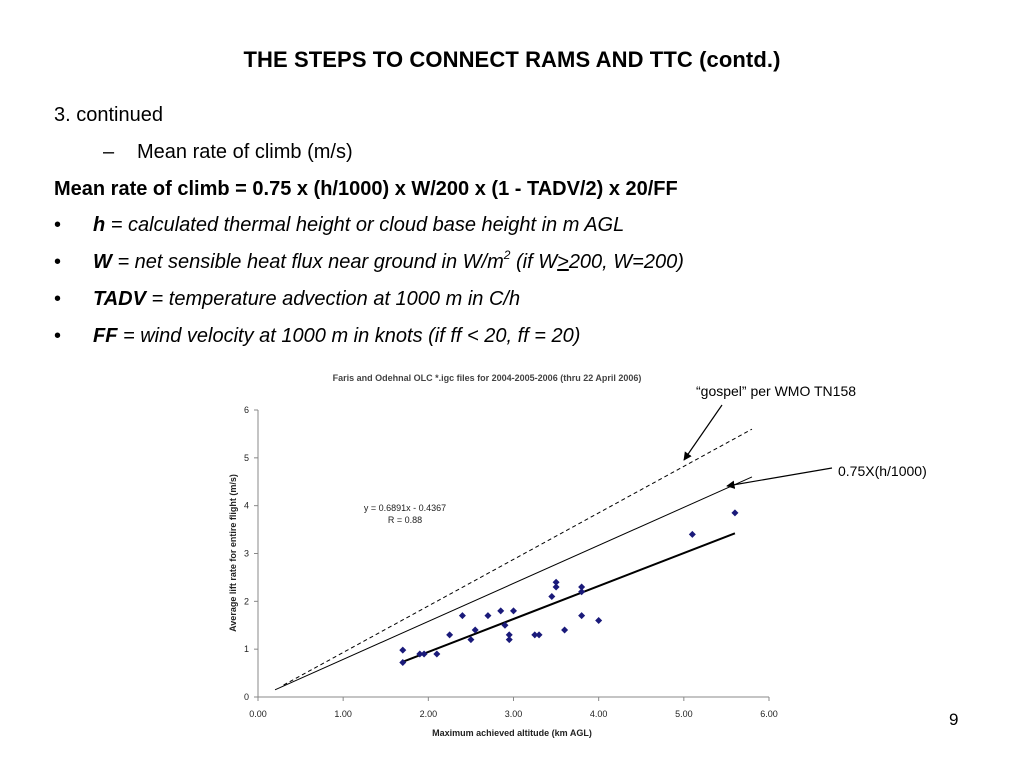 The width and height of the screenshot is (1024, 768). I want to click on y-tick-label: 6, so click(246, 410).